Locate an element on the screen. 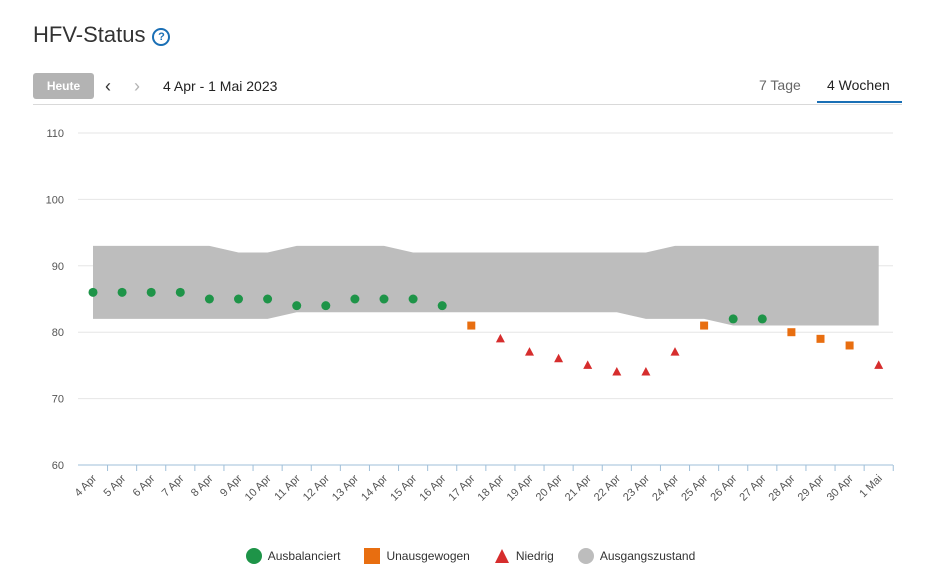 The width and height of the screenshot is (941, 577). x-tick-label: 17 Apr is located at coordinates (461, 487).